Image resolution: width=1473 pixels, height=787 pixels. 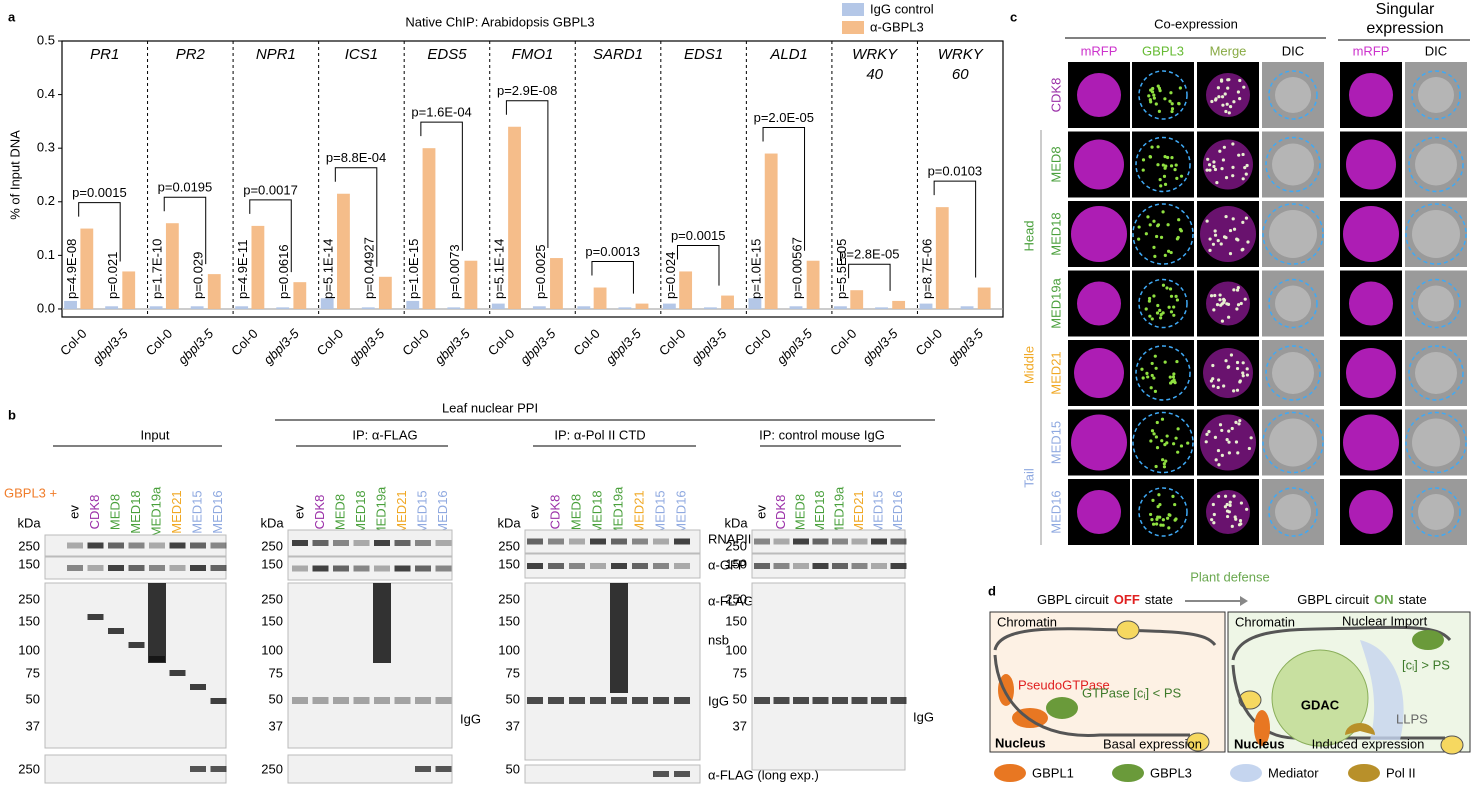 I want to click on p-value: p=1.6E-04, so click(x=441, y=112).